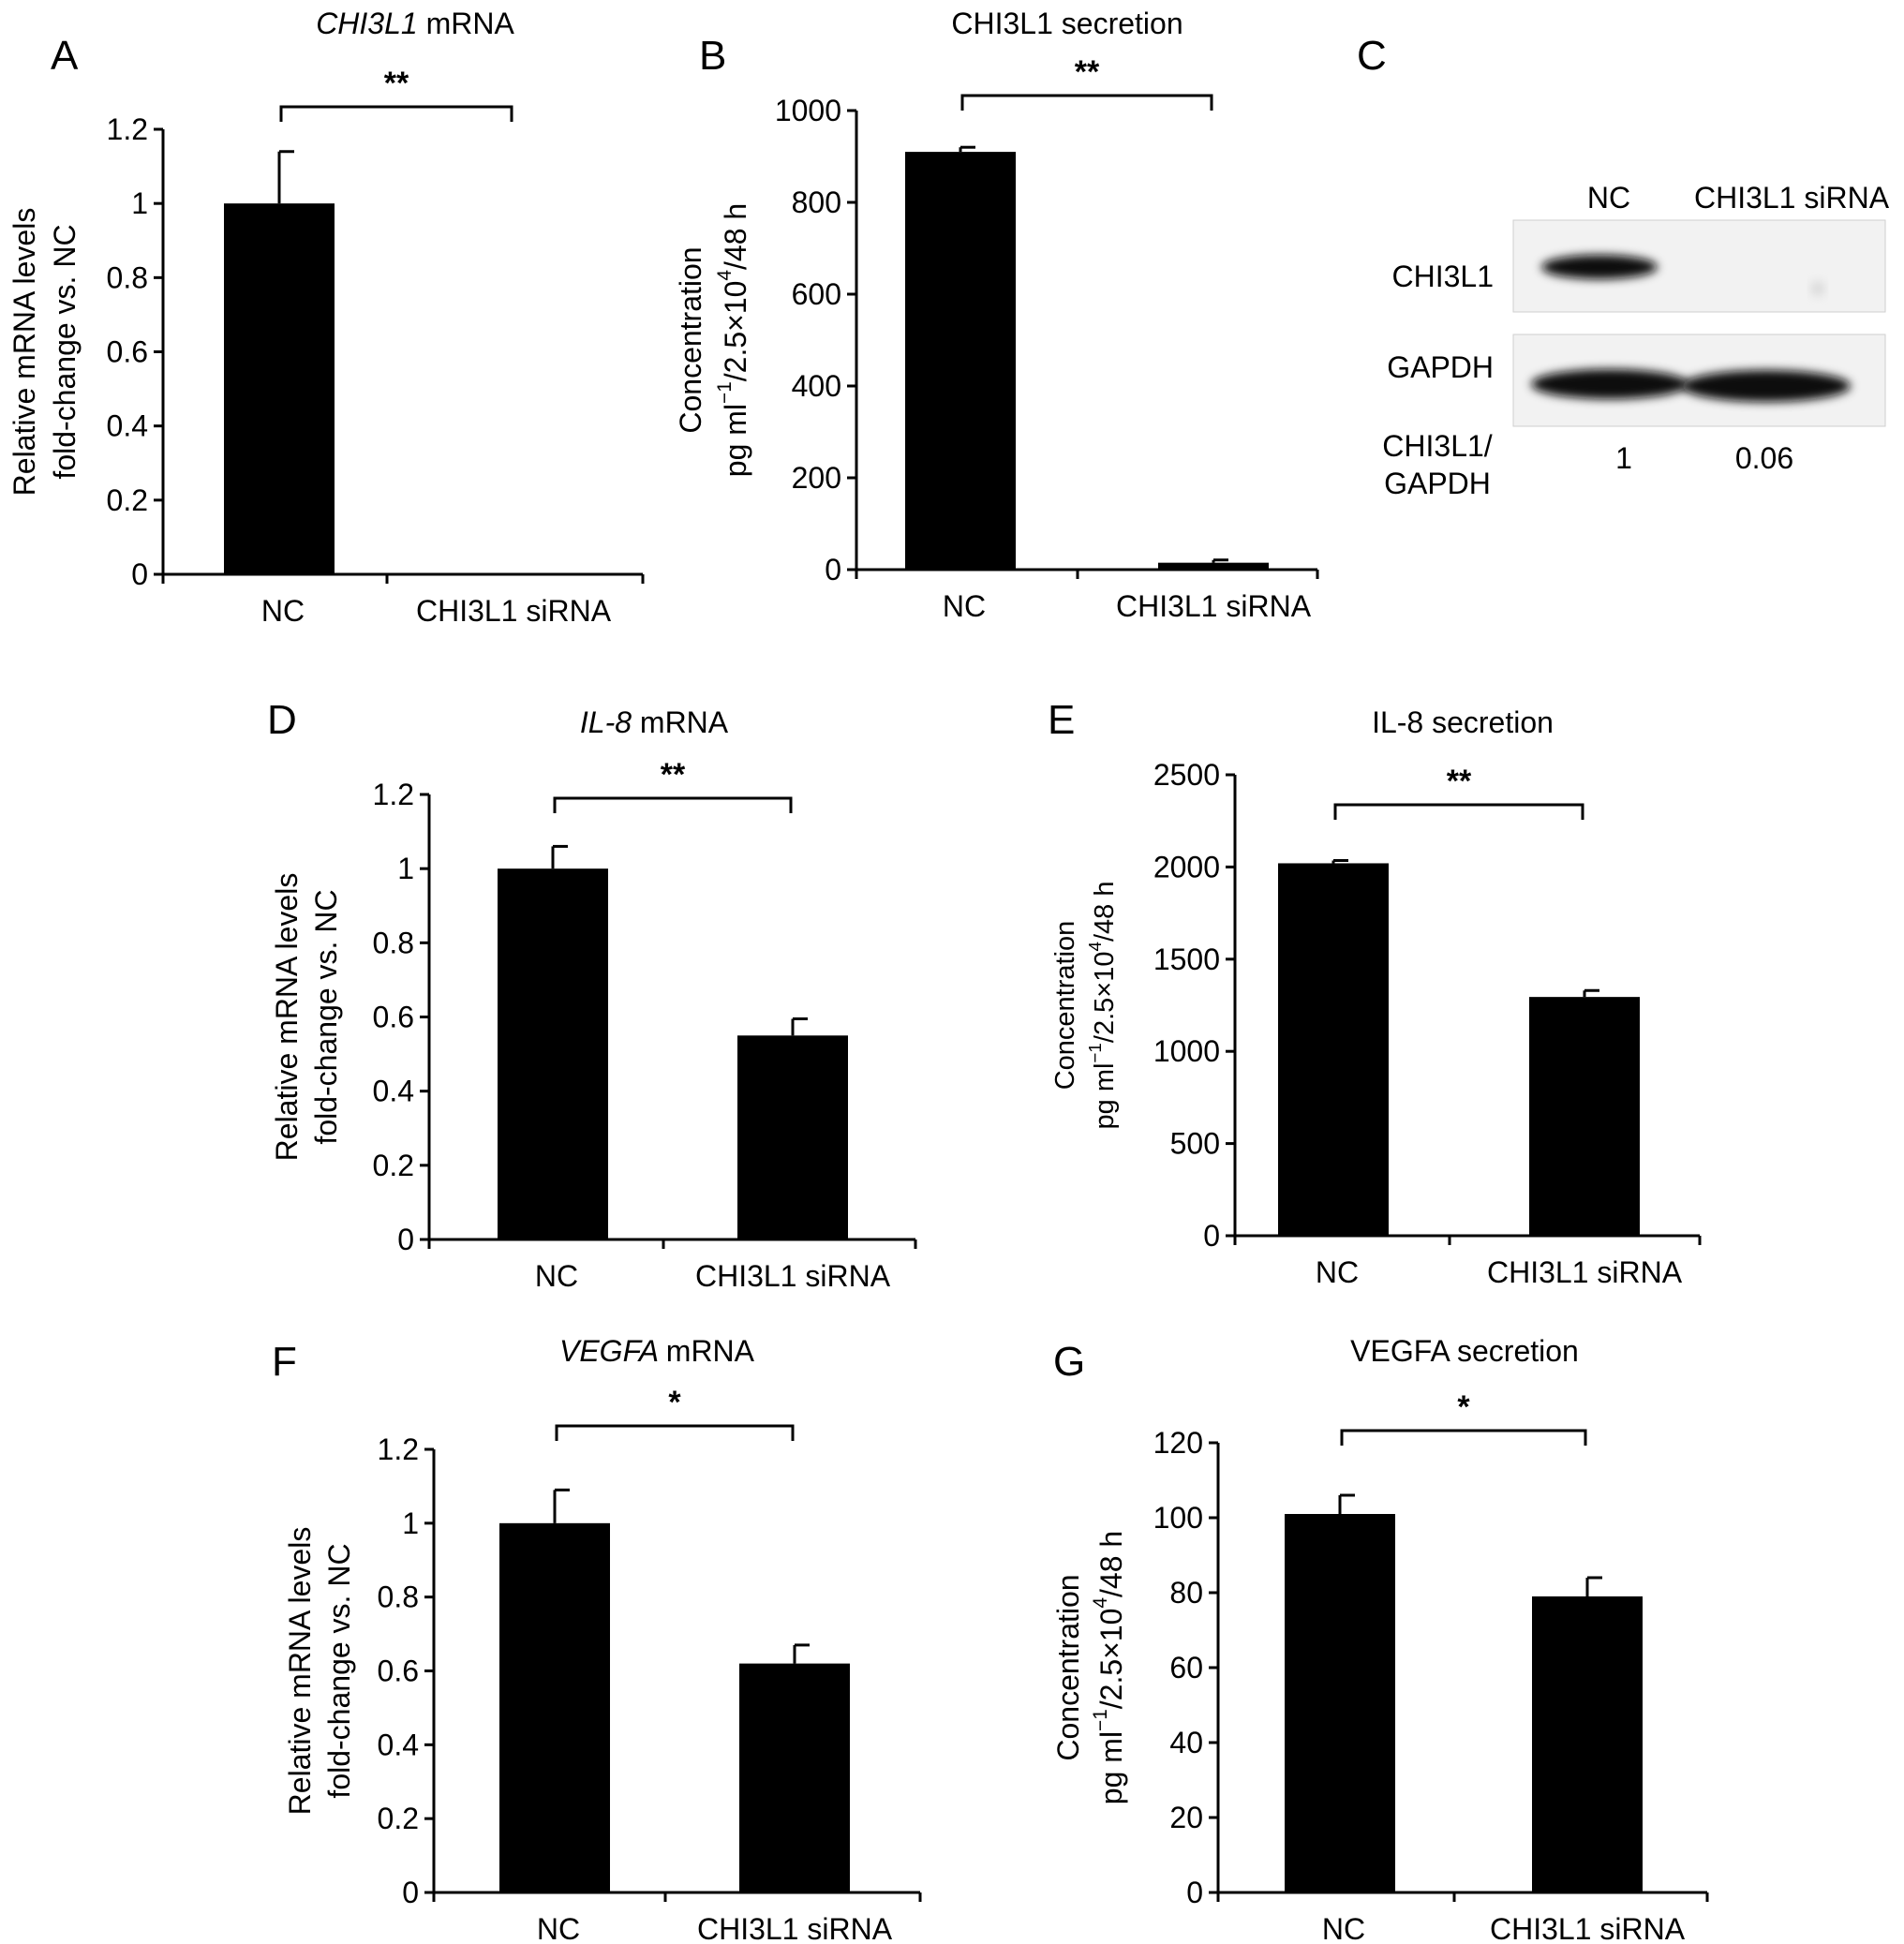  Describe the element at coordinates (1608, 198) in the screenshot. I see `blot-lane-label-nc: NC` at that location.